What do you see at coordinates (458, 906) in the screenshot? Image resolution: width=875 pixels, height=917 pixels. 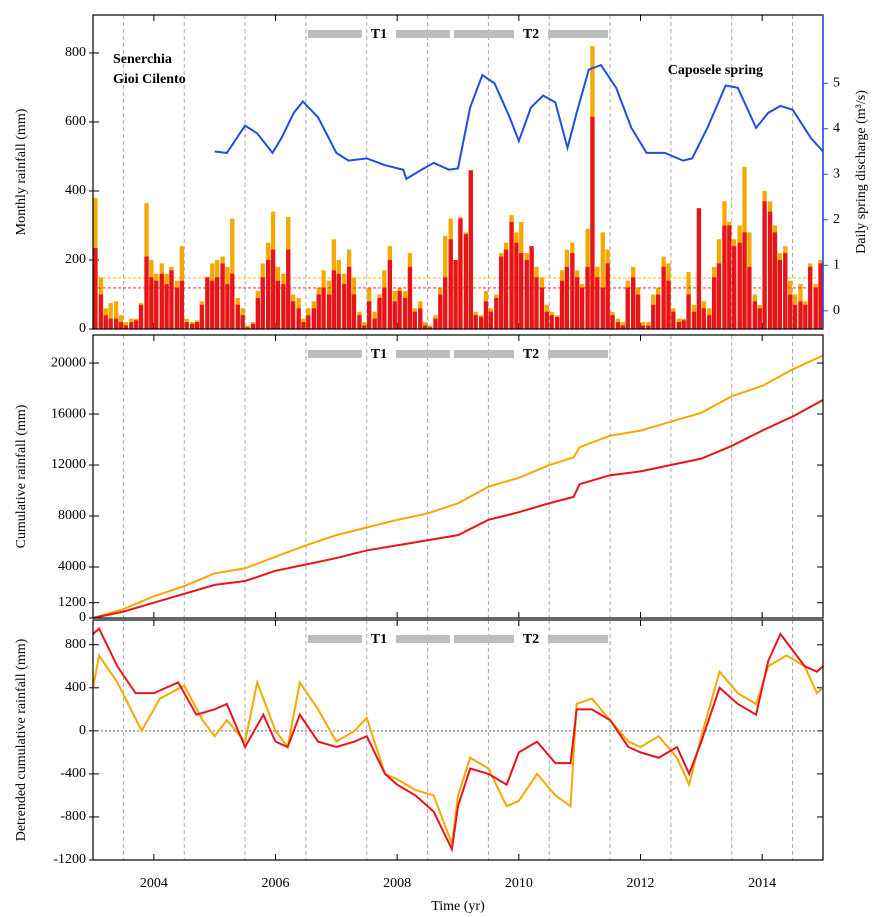 I see `x-axis-label: Time (yr)` at bounding box center [458, 906].